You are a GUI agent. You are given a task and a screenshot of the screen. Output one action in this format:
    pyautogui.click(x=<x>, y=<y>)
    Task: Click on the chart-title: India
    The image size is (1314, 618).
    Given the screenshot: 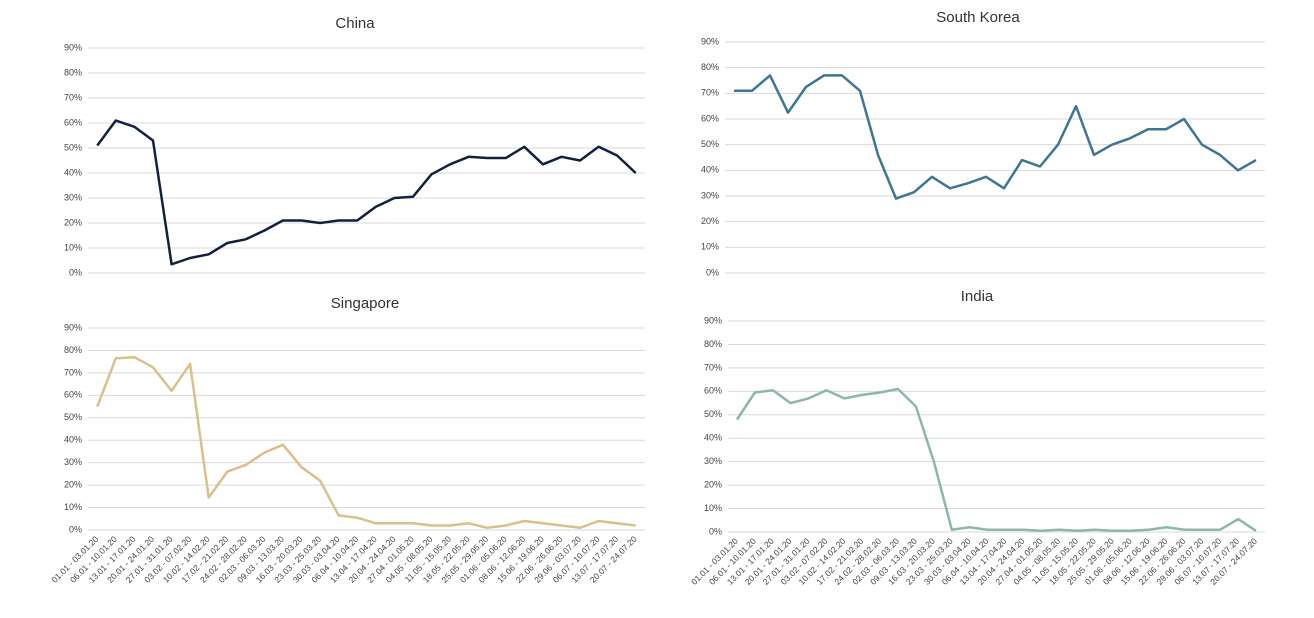 What is the action you would take?
    pyautogui.click(x=977, y=296)
    